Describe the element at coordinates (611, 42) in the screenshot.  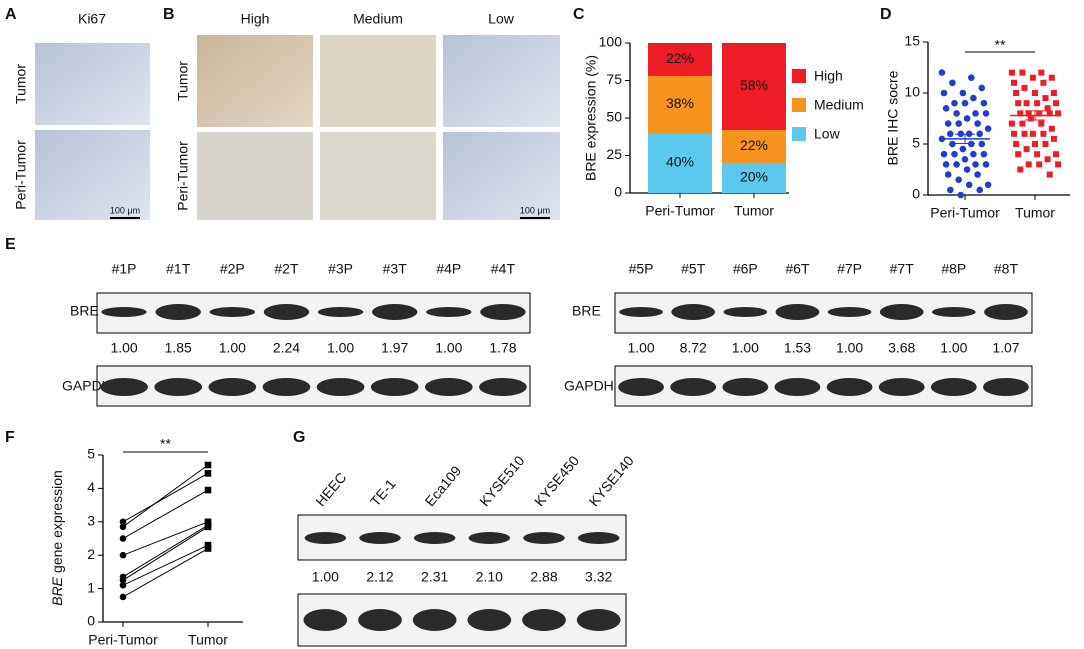
I see `y-tick-label: 100` at that location.